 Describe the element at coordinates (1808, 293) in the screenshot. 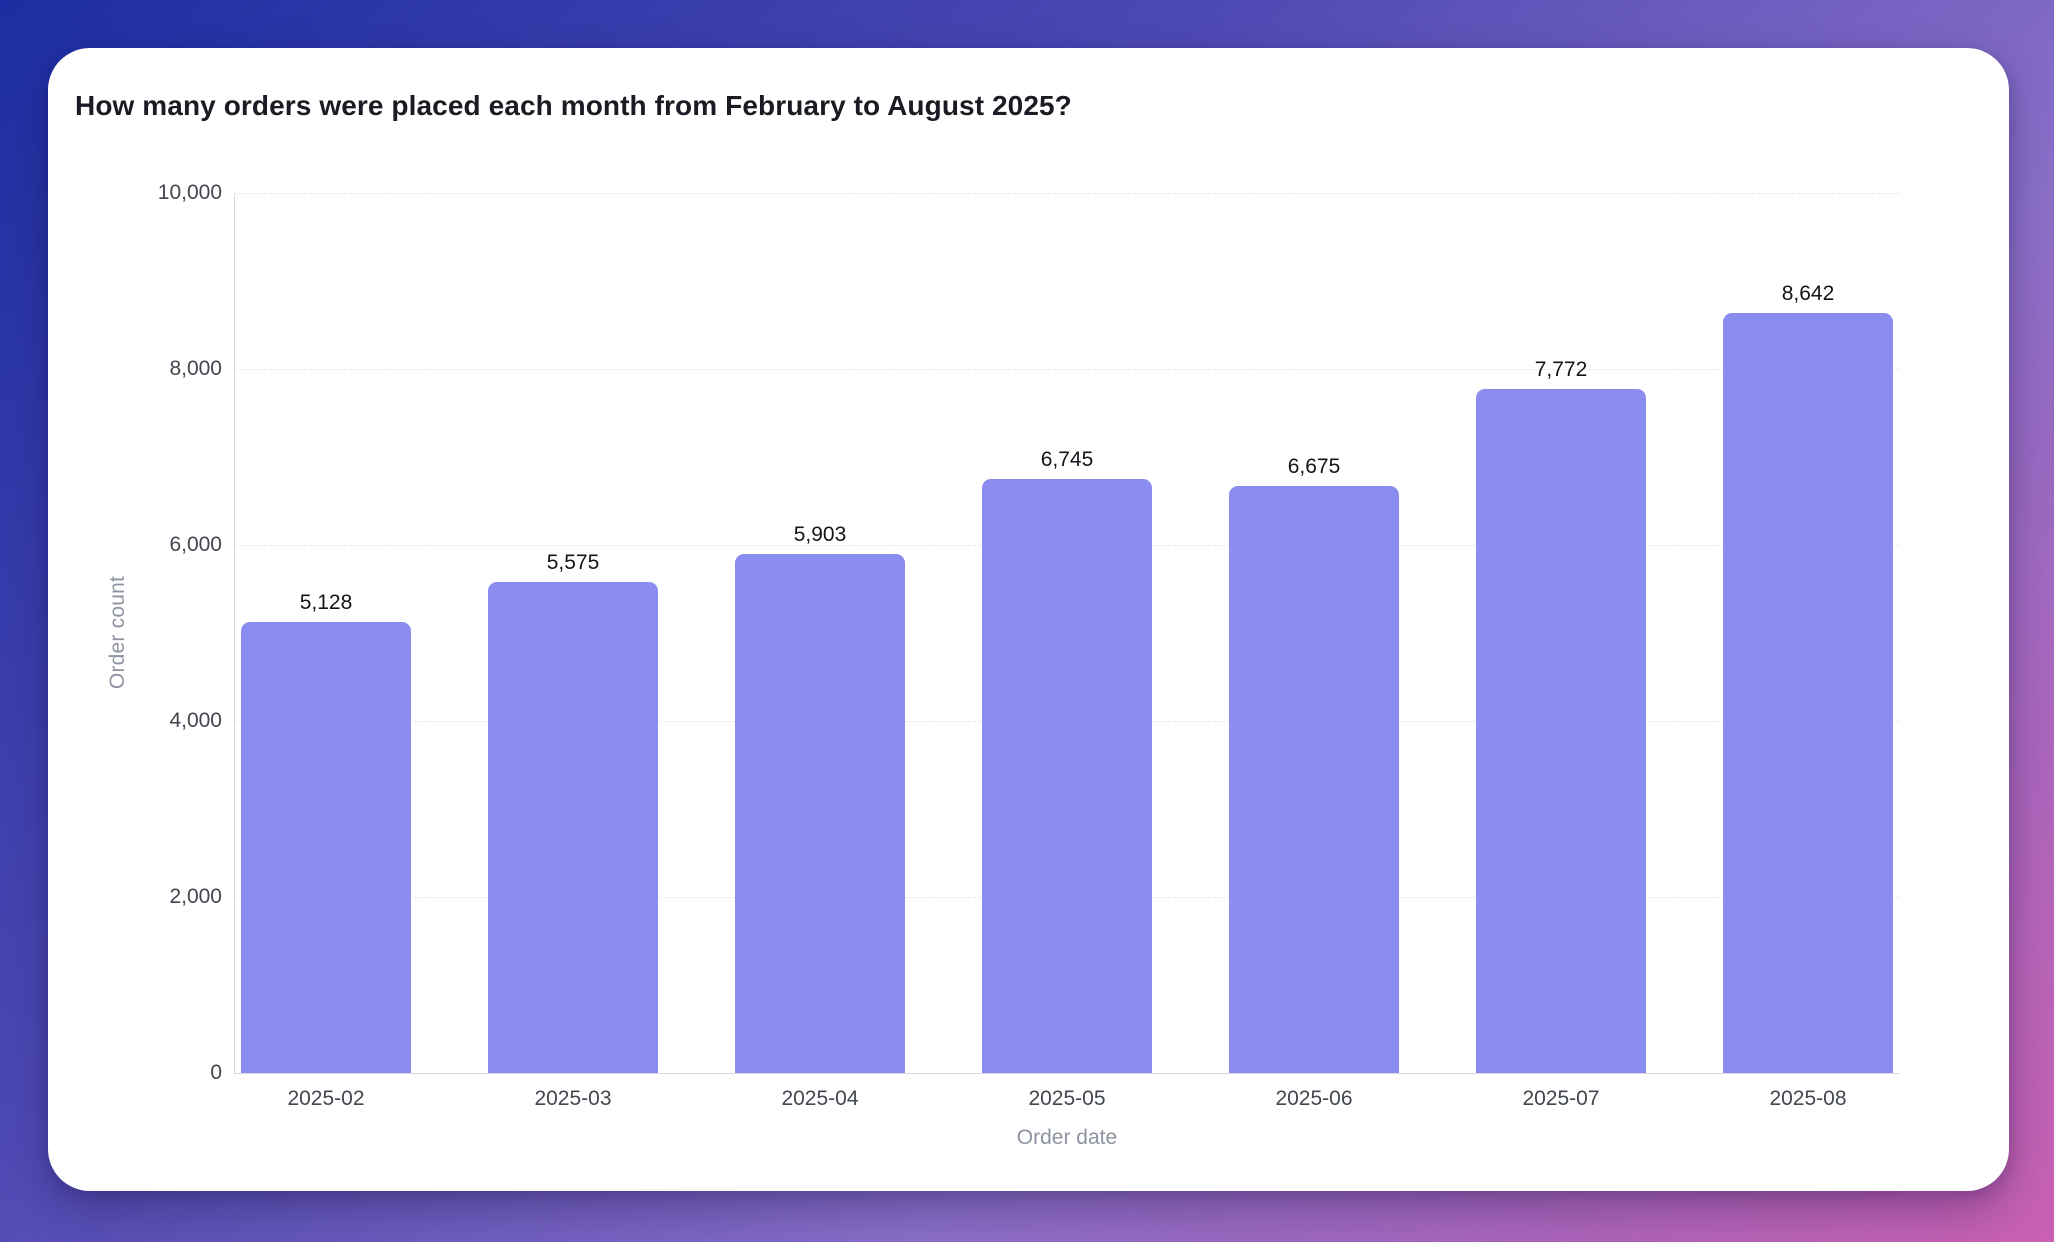

I see `bar-value-label: 8,642` at that location.